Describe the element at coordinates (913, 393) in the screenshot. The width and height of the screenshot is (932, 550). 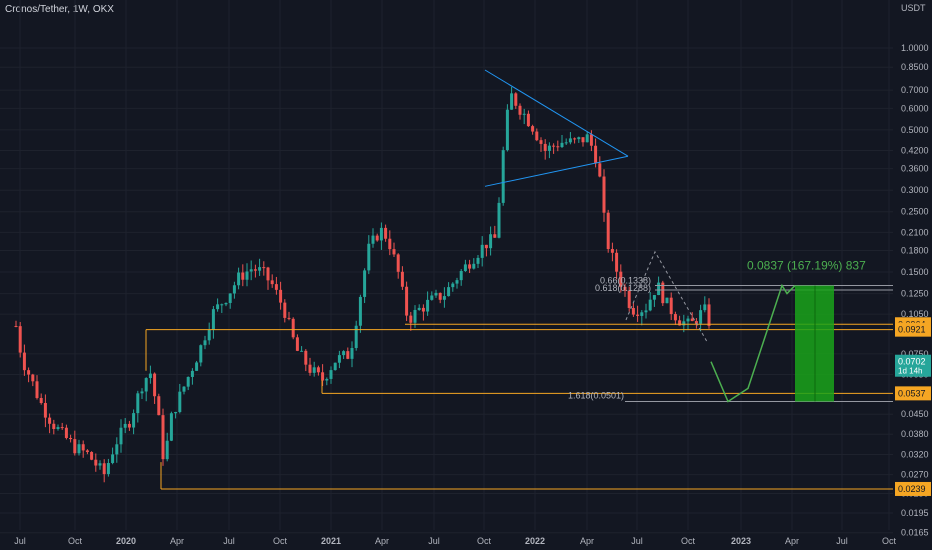
I see `level-tag-bg` at that location.